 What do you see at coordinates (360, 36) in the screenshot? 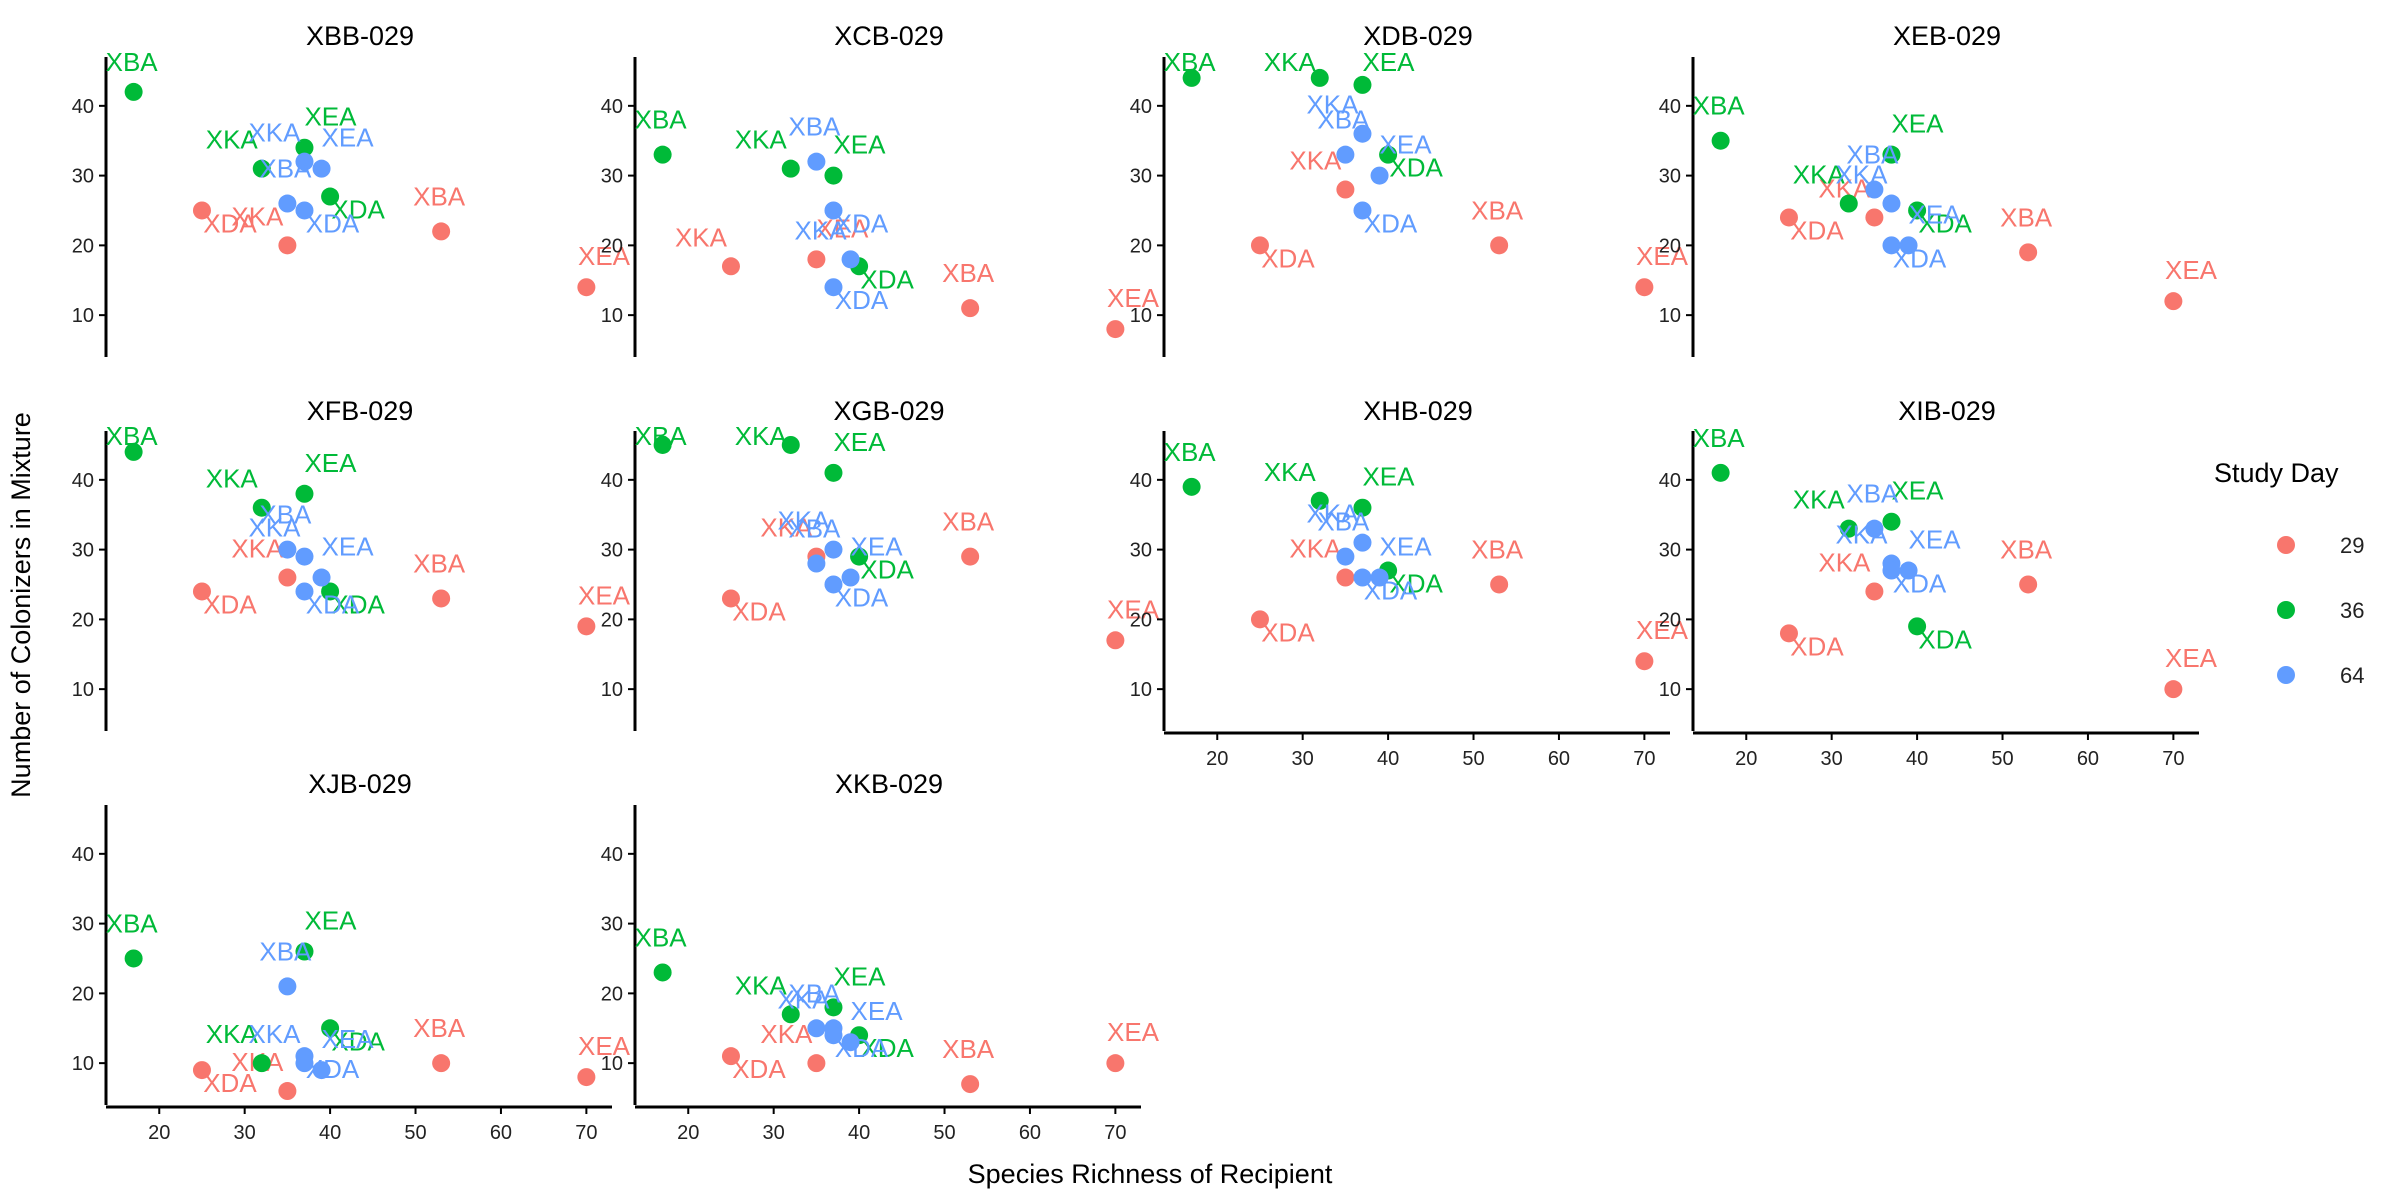
I see `panel-title: XBB-029` at bounding box center [360, 36].